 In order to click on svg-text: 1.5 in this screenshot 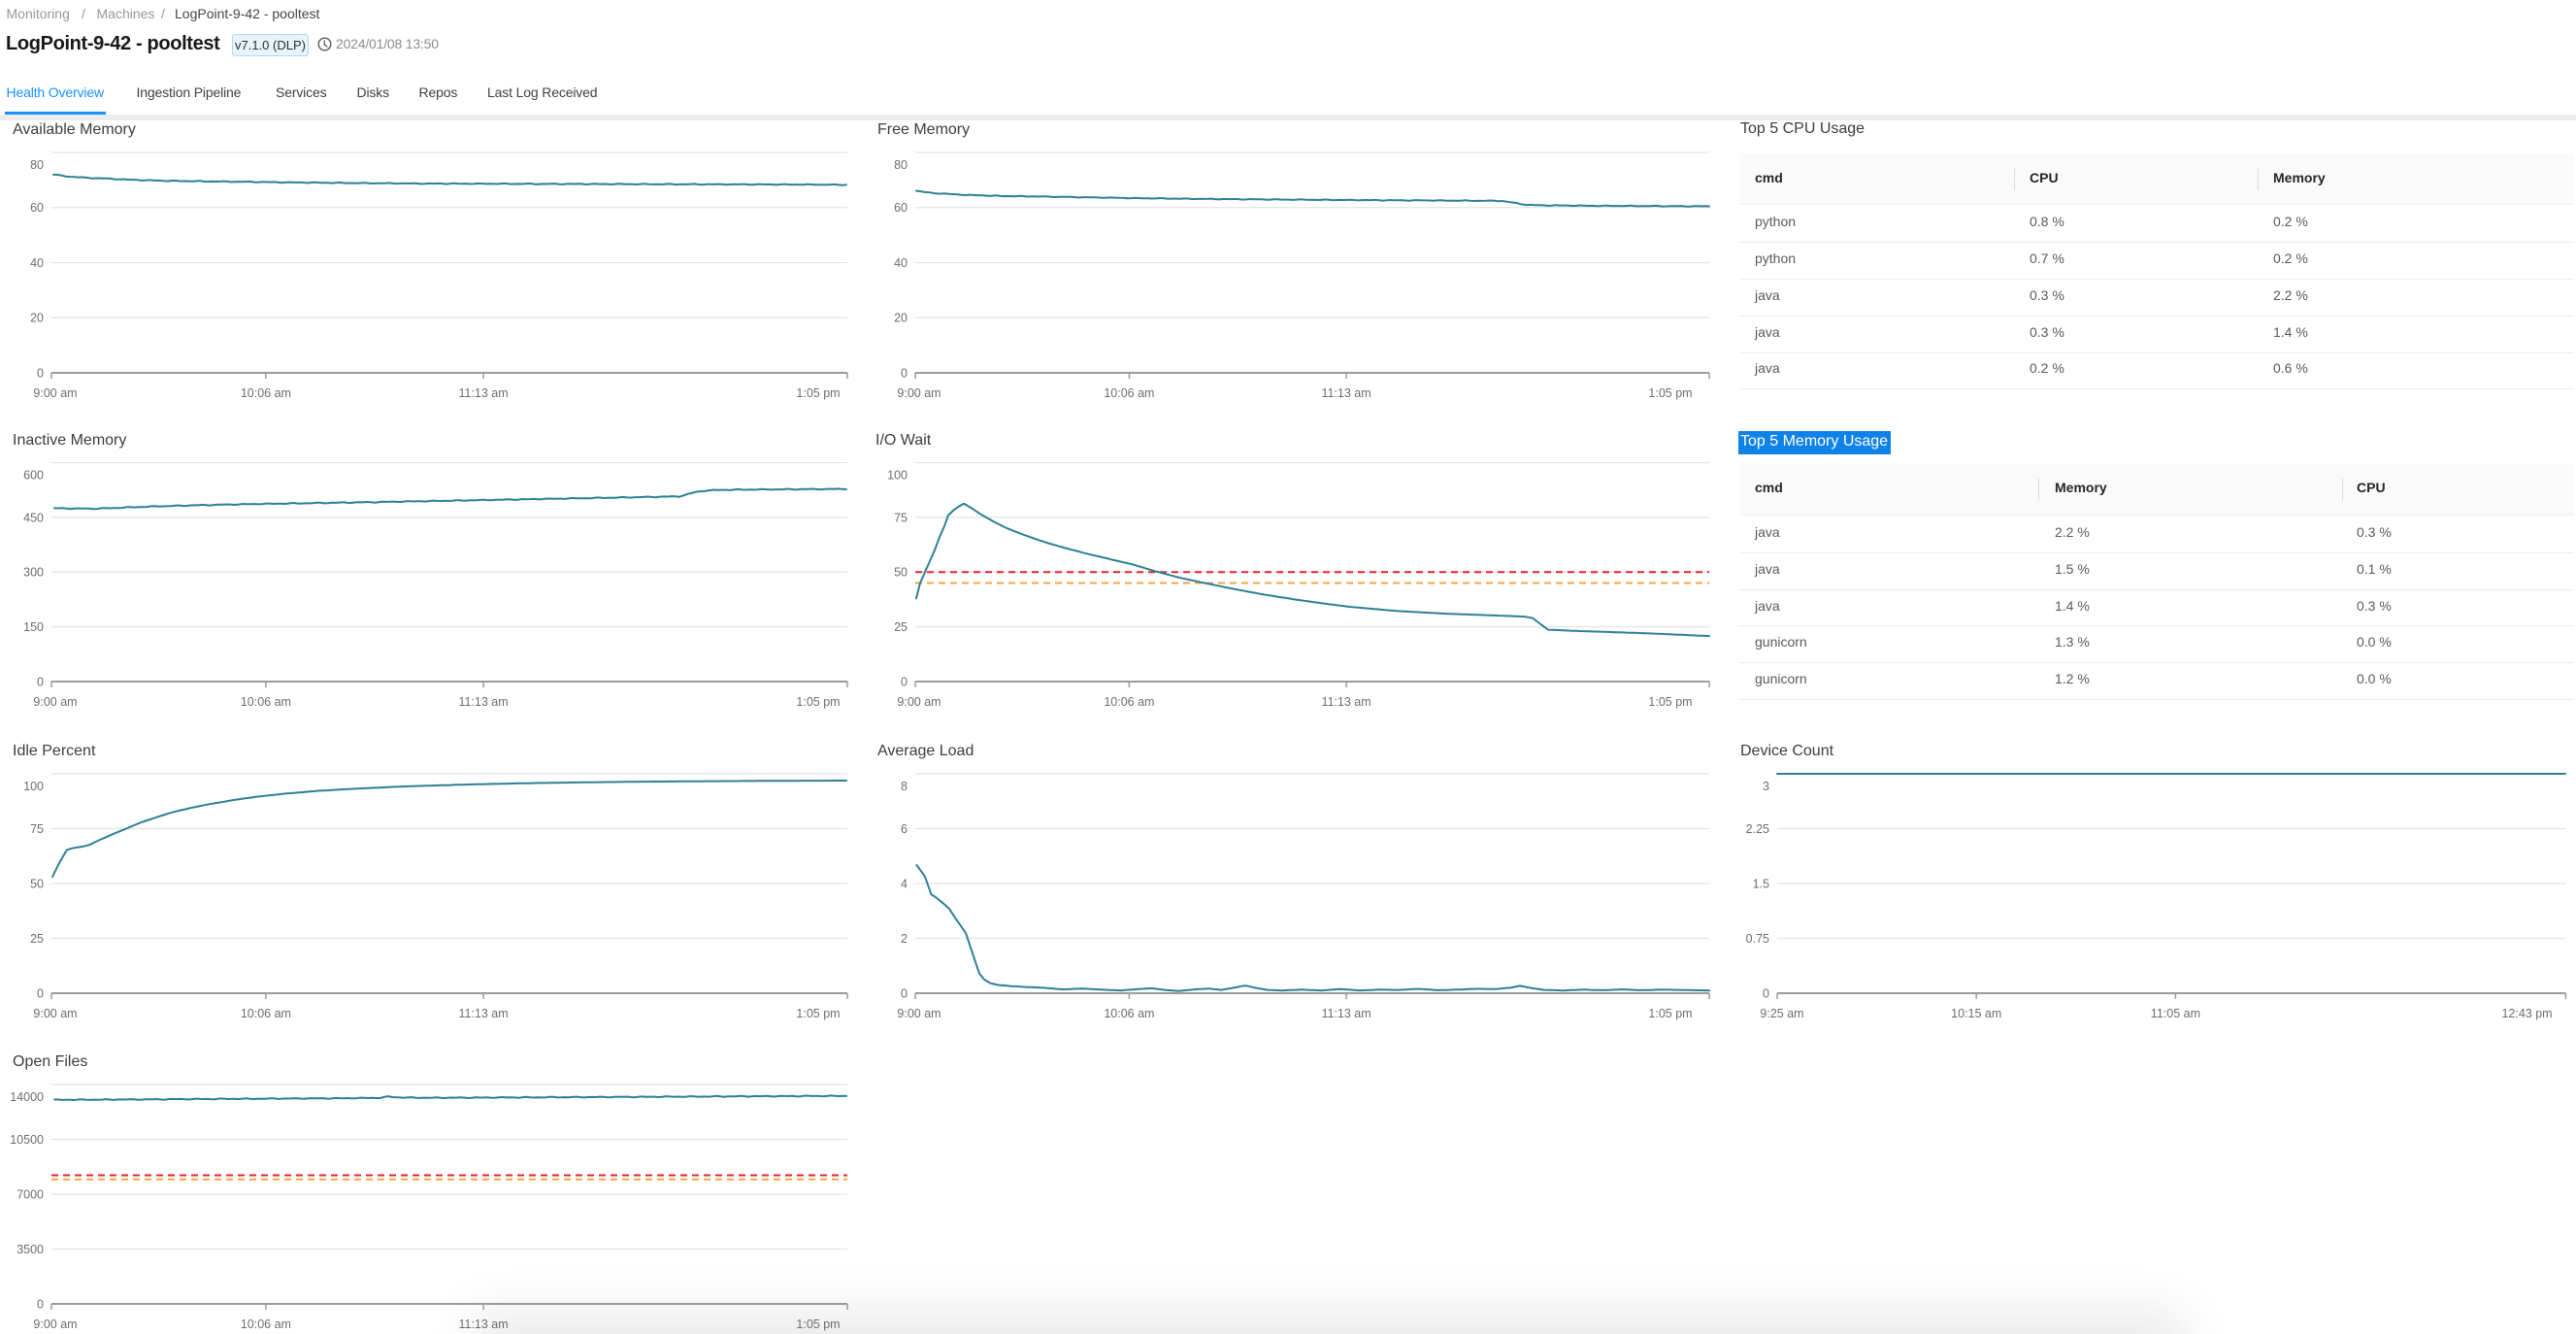, I will do `click(1761, 883)`.